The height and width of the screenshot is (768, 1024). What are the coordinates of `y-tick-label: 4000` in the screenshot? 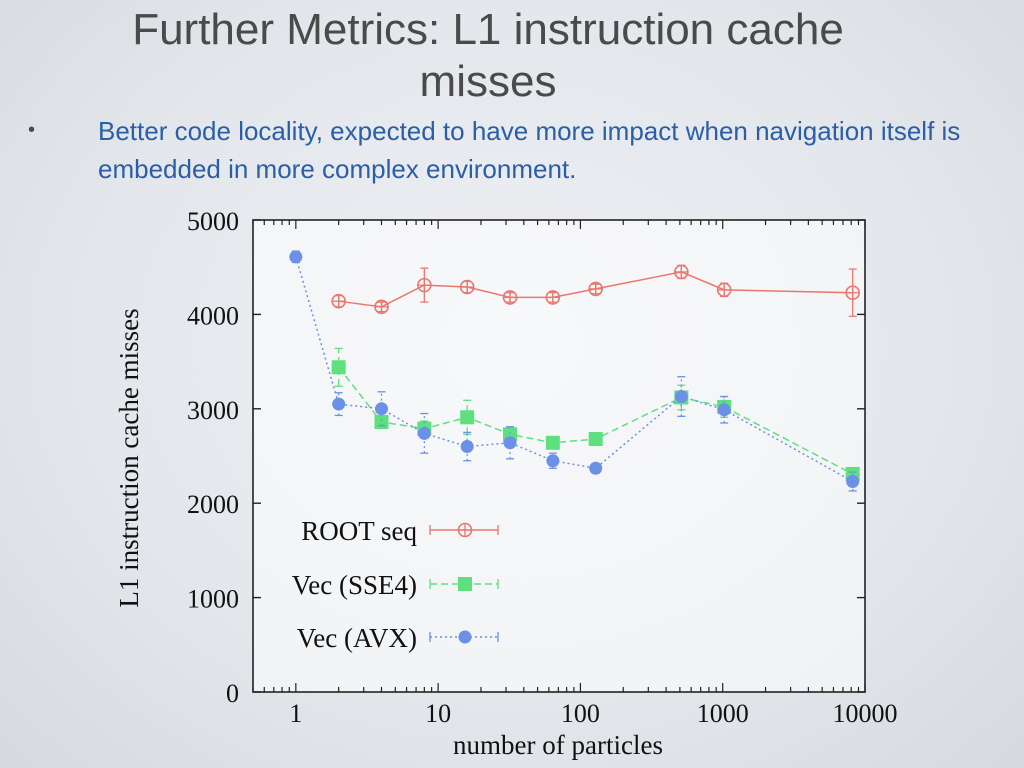 It's located at (213, 315).